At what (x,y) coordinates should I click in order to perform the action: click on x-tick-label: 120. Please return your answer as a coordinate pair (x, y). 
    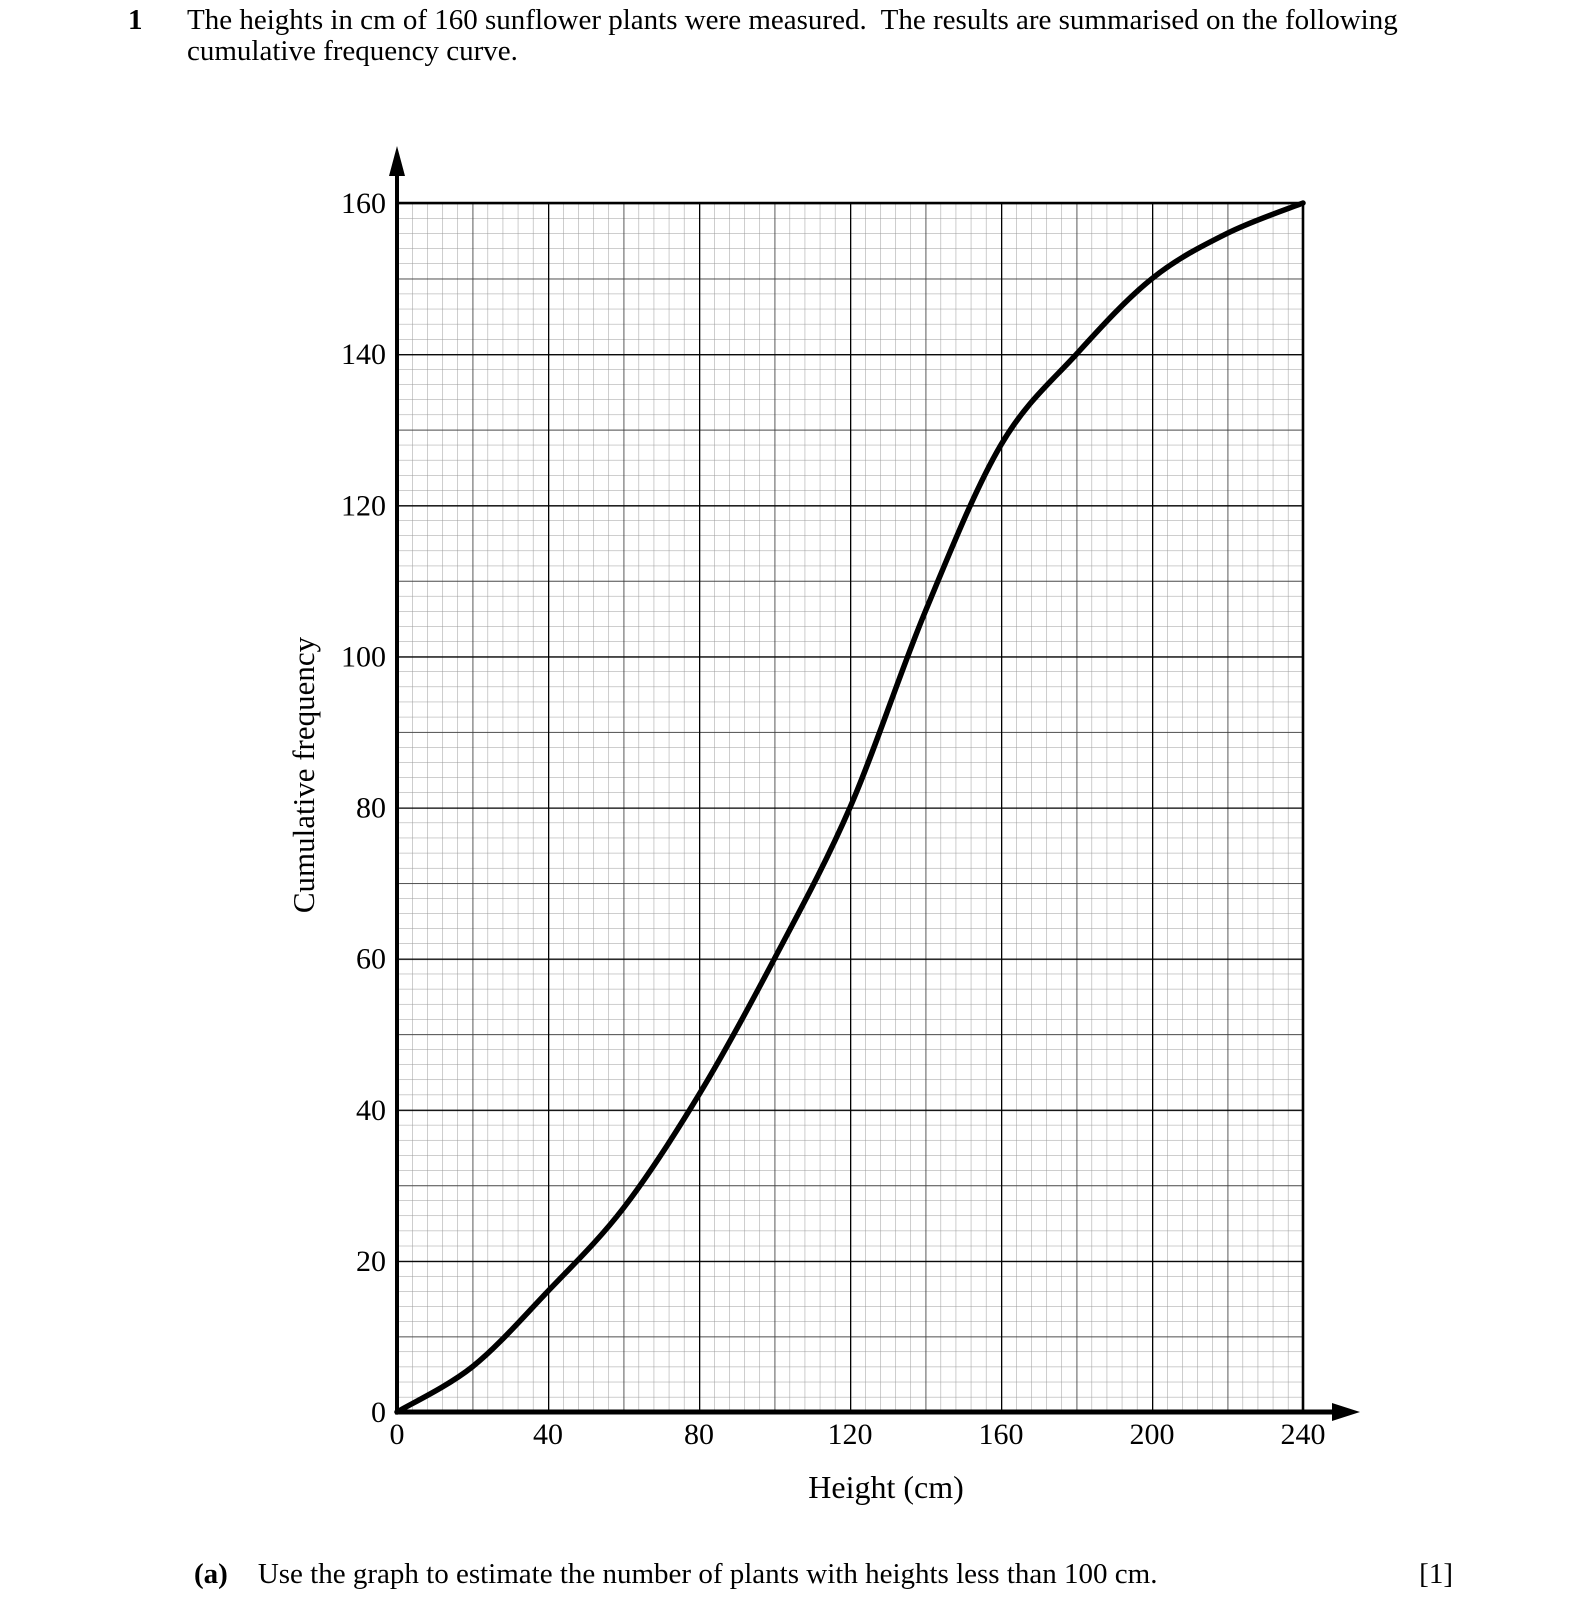
    Looking at the image, I should click on (850, 1434).